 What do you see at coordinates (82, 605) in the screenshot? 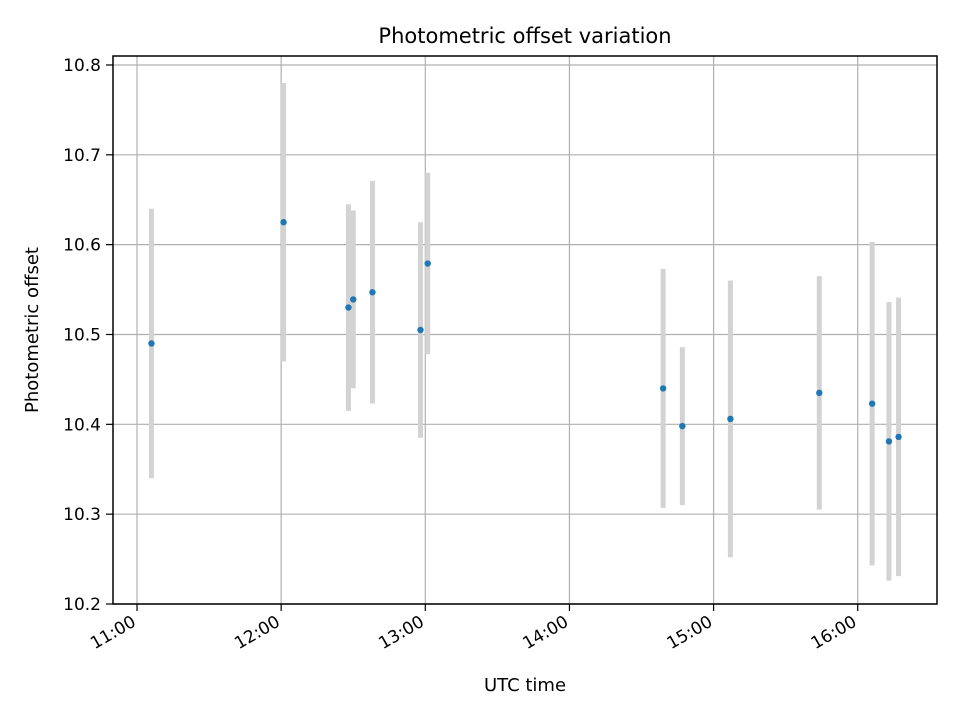
I see `y-tick-label: 10.2` at bounding box center [82, 605].